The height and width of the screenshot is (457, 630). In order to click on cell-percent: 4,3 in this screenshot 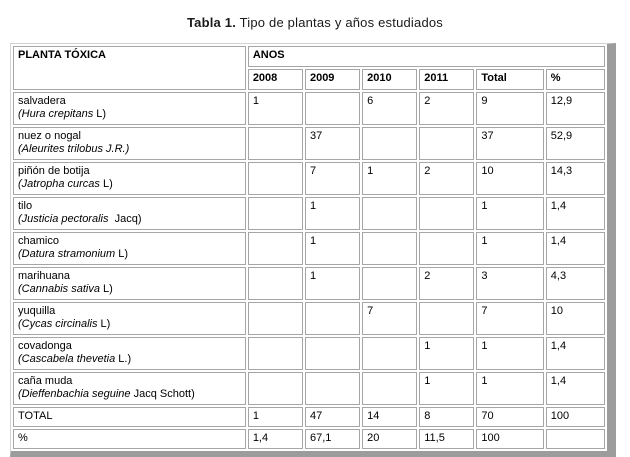, I will do `click(575, 283)`.